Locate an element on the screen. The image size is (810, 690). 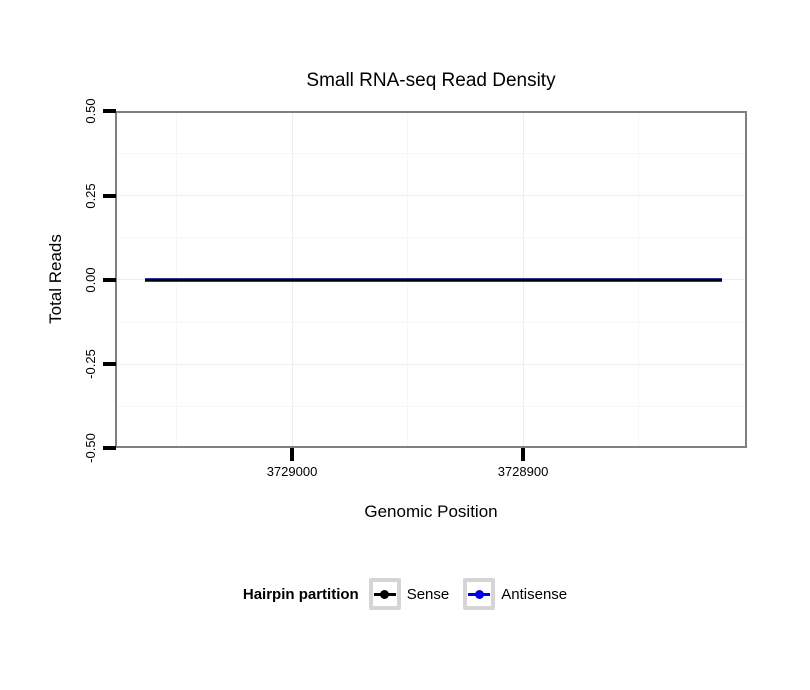
y-tick-label: 0.50 is located at coordinates (90, 111).